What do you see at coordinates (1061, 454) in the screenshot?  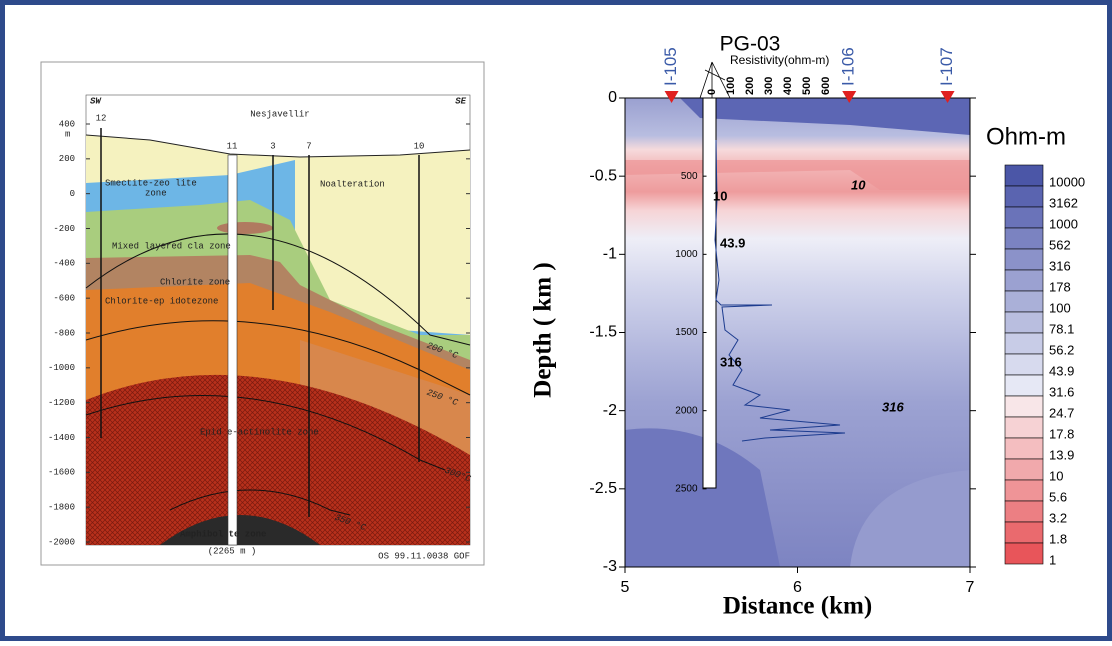 I see `colorbar-label: 13.9` at bounding box center [1061, 454].